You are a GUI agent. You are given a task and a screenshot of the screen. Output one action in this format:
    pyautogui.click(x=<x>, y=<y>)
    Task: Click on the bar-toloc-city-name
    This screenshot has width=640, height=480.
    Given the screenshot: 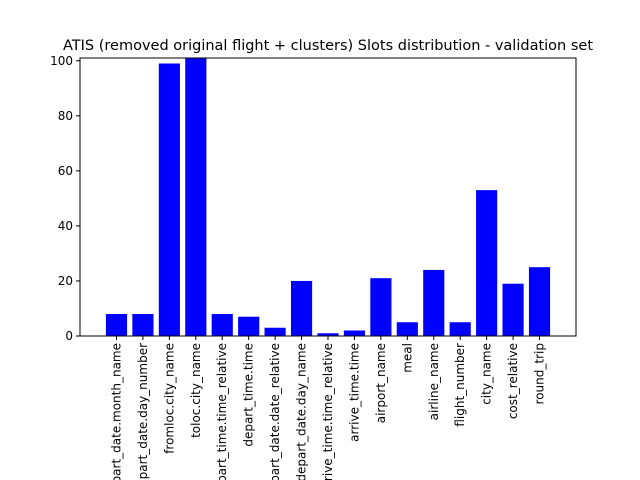 What is the action you would take?
    pyautogui.click(x=196, y=197)
    